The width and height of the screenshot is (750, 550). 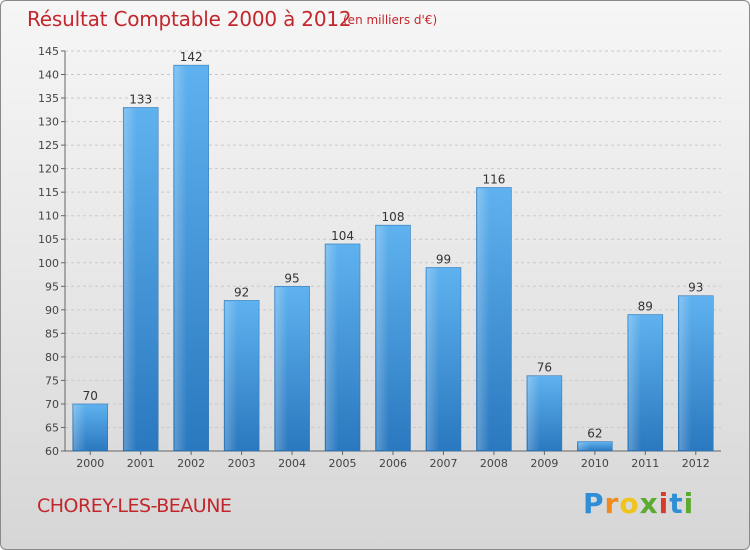 What do you see at coordinates (645, 307) in the screenshot?
I see `data-label: 89` at bounding box center [645, 307].